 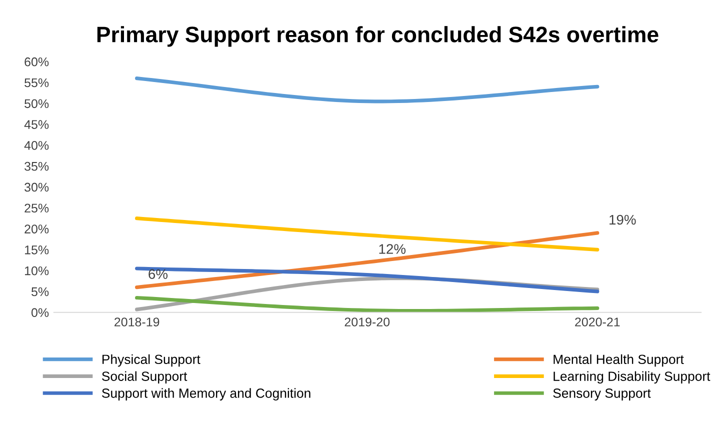 What do you see at coordinates (40, 291) in the screenshot?
I see `y-tick-label: 5%` at bounding box center [40, 291].